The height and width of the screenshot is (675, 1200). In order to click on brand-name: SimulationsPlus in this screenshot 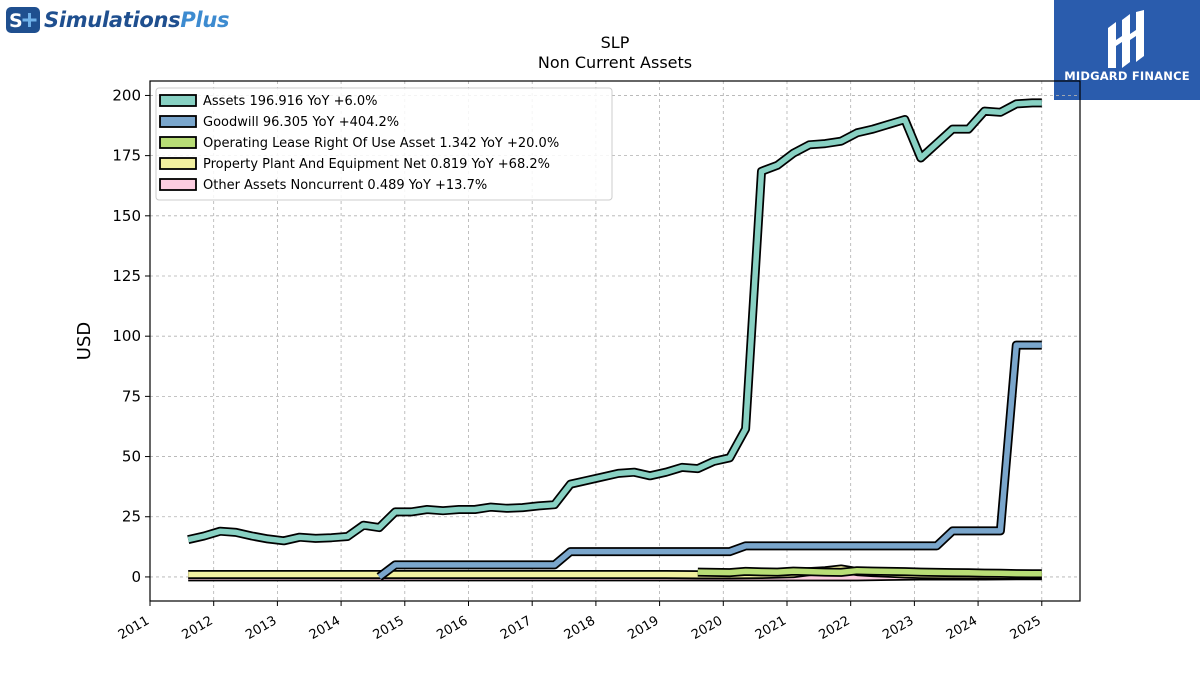, I will do `click(136, 20)`.